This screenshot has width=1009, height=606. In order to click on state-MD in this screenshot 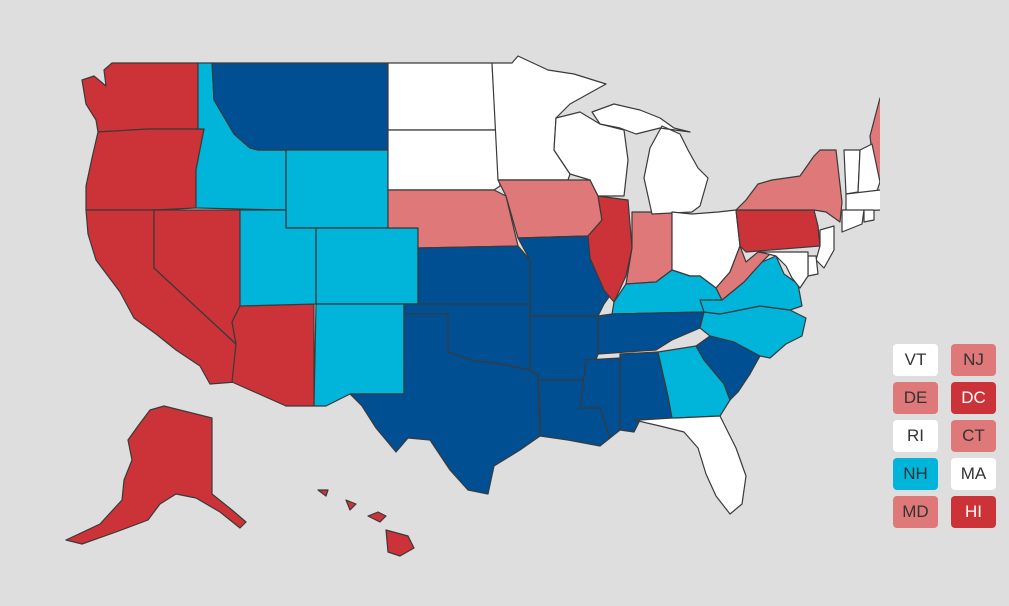, I will do `click(784, 270)`.